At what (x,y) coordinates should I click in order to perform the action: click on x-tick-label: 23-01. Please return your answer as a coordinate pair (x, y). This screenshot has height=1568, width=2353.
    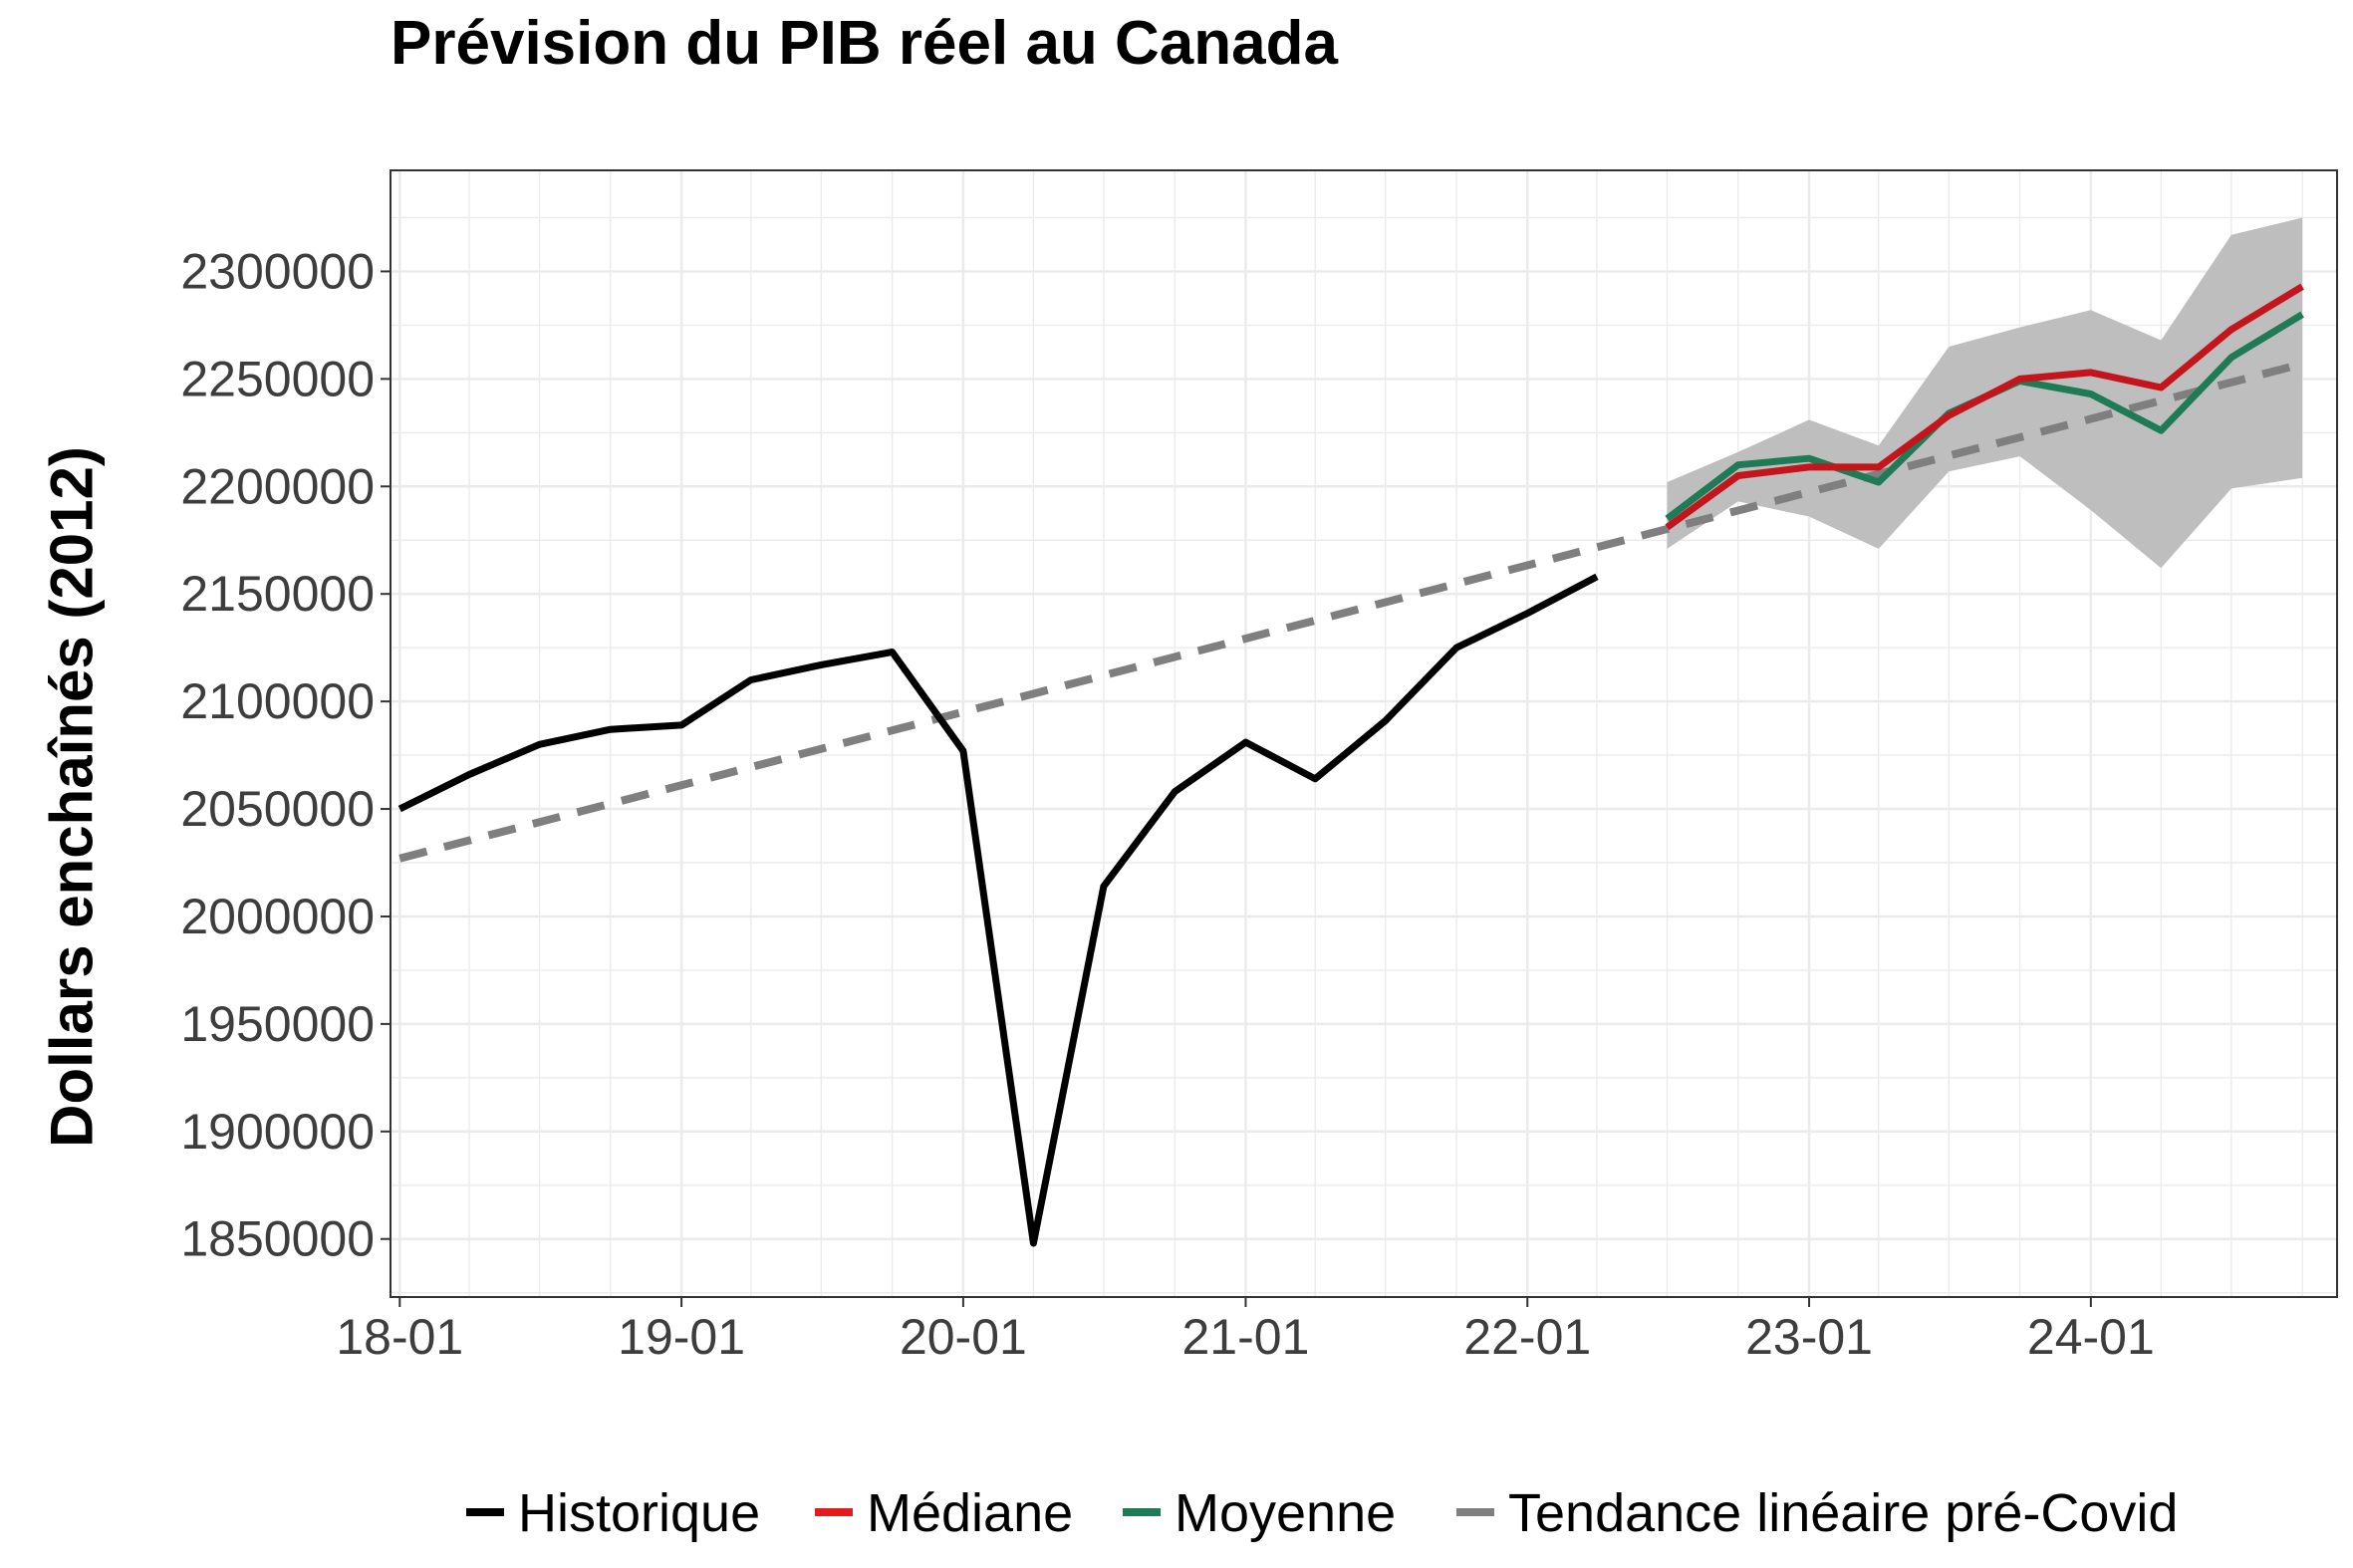
    Looking at the image, I should click on (1809, 1337).